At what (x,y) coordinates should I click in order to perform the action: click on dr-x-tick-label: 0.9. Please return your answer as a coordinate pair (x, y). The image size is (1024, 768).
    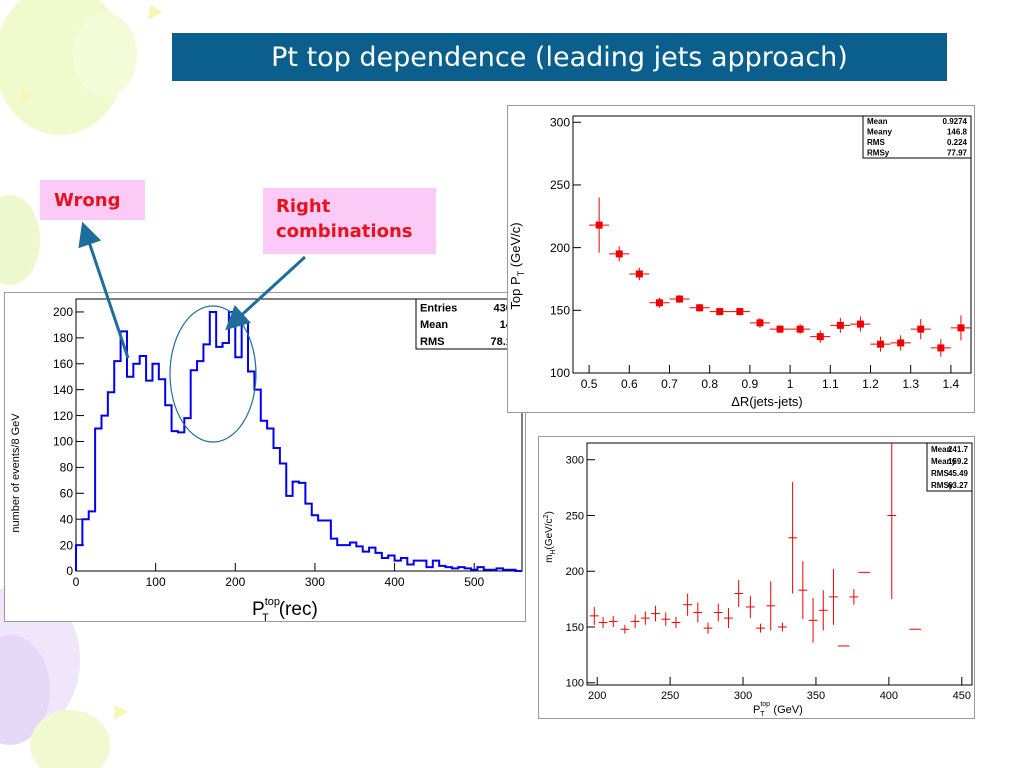
    Looking at the image, I should click on (750, 384).